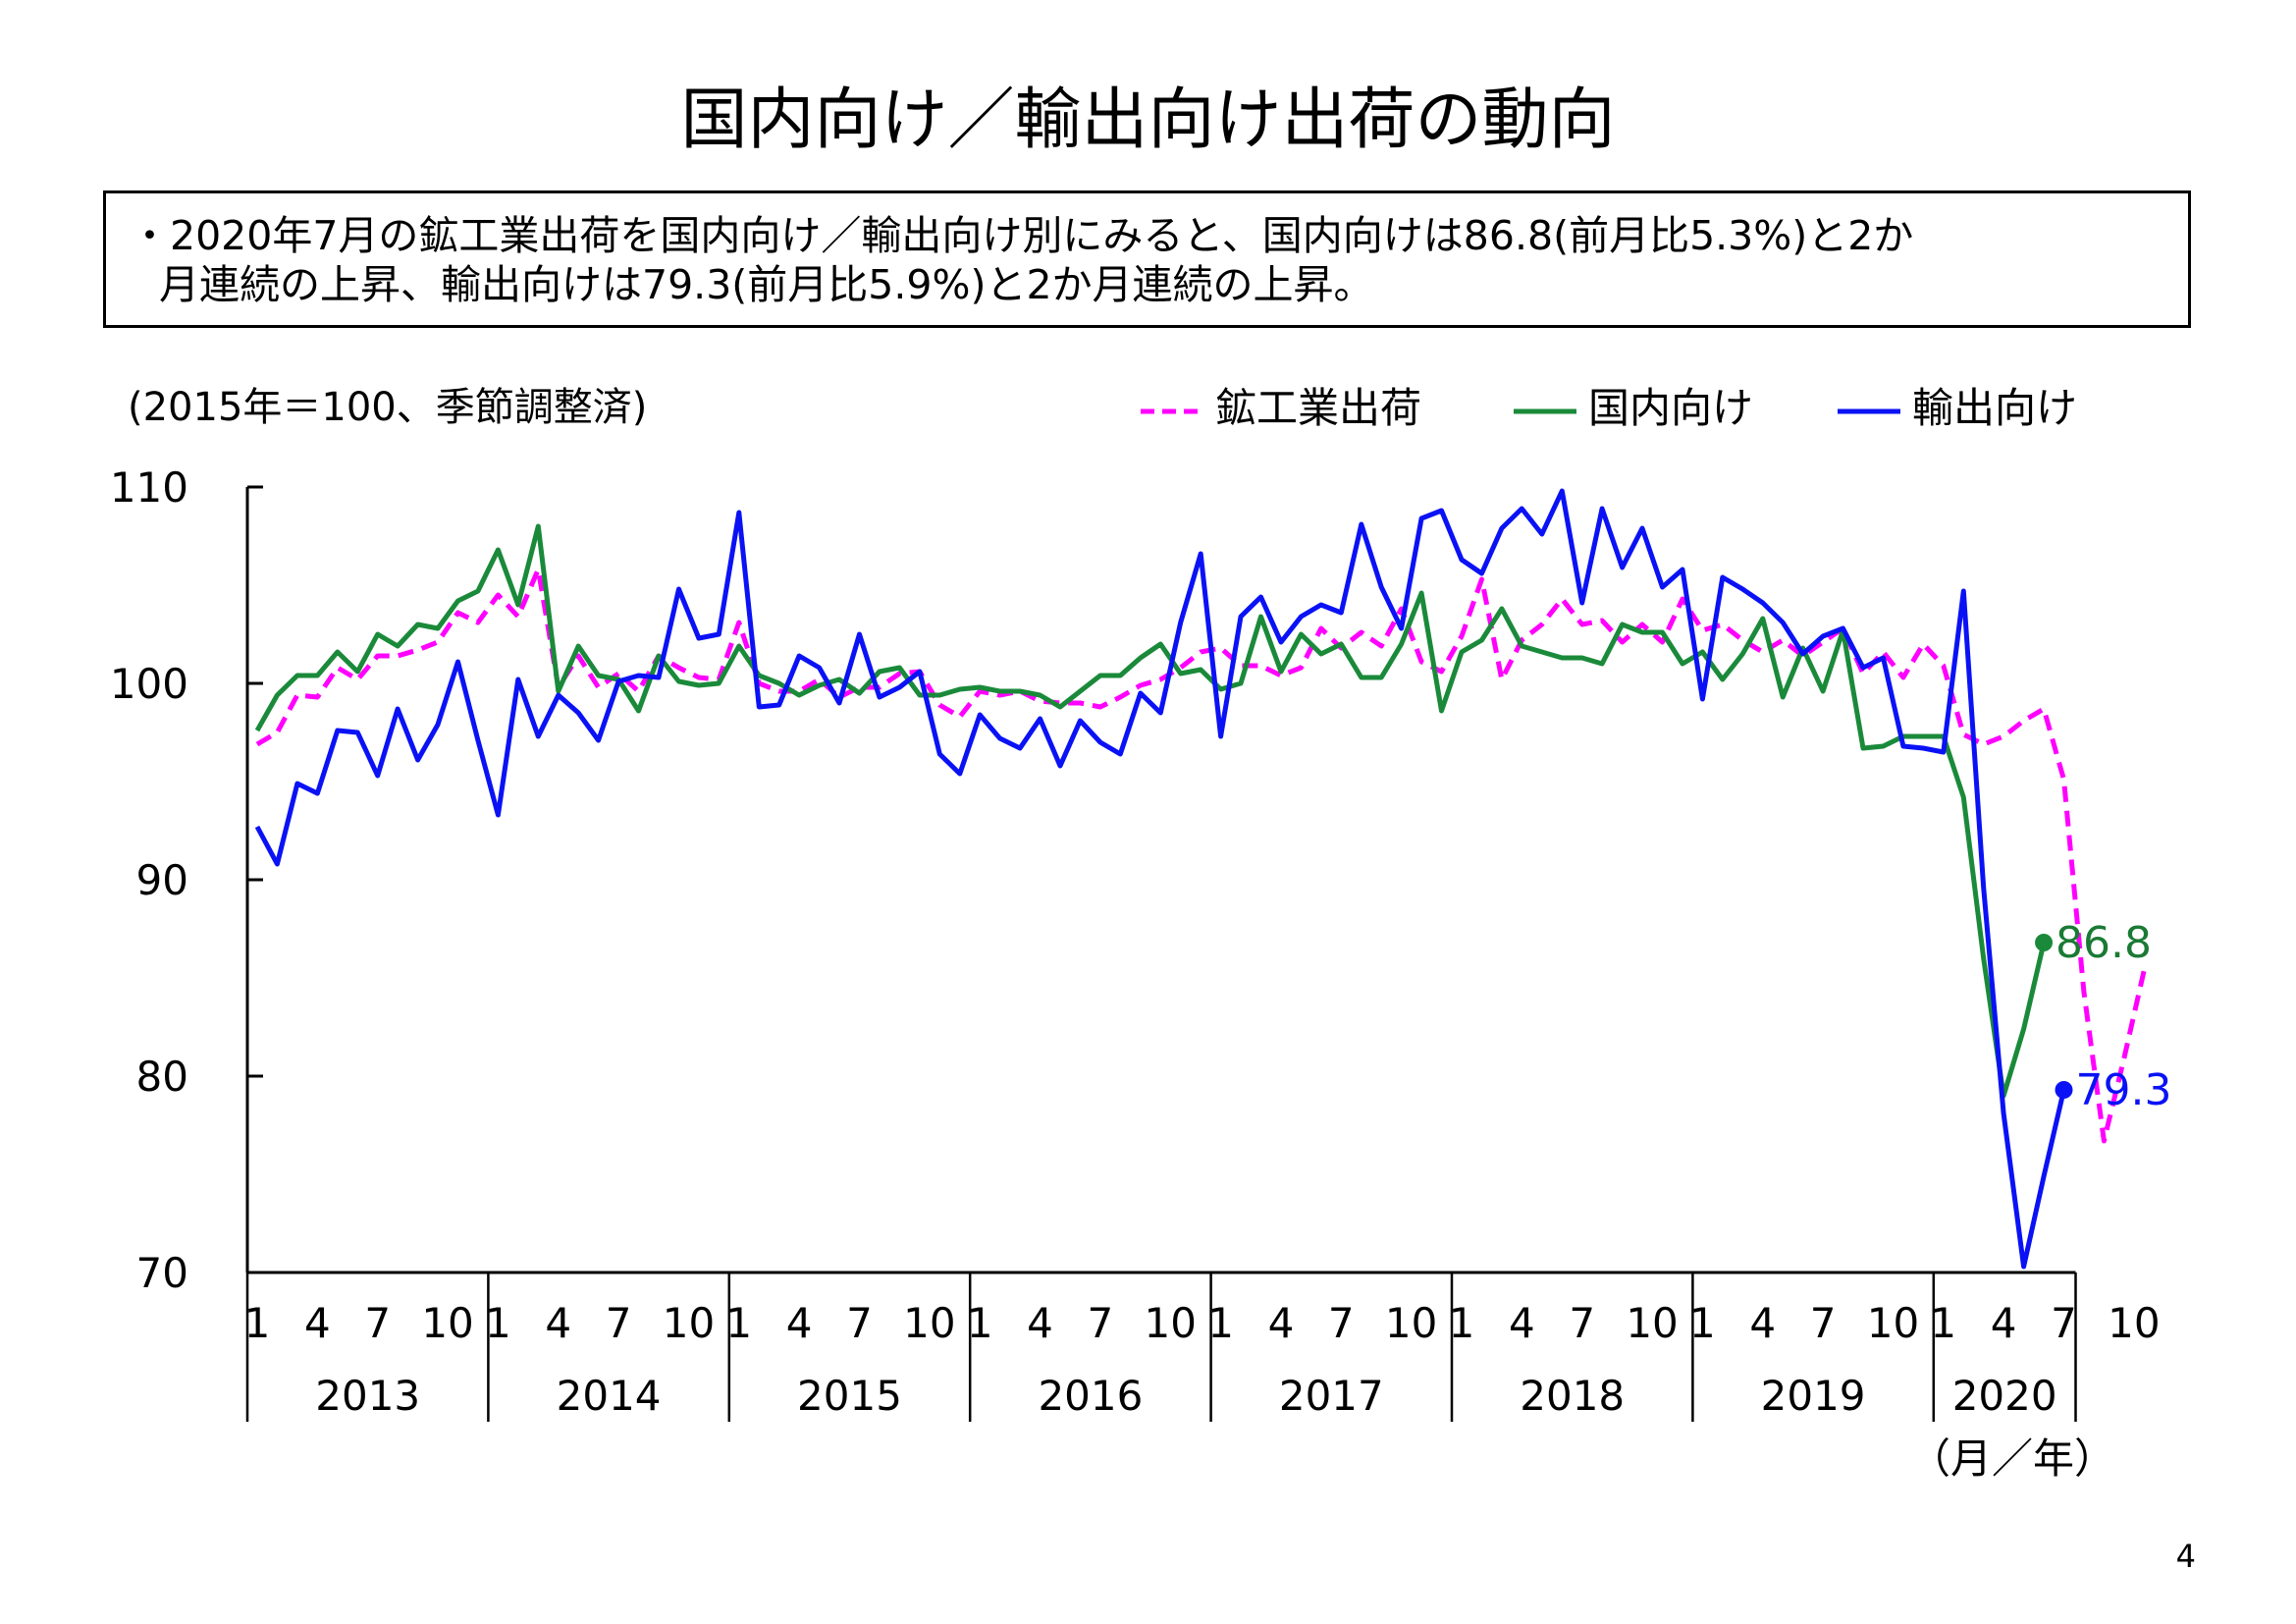 This screenshot has height=1624, width=2296. I want to click on legend-item-mining-shipments: 鉱工業出荷, so click(1280, 408).